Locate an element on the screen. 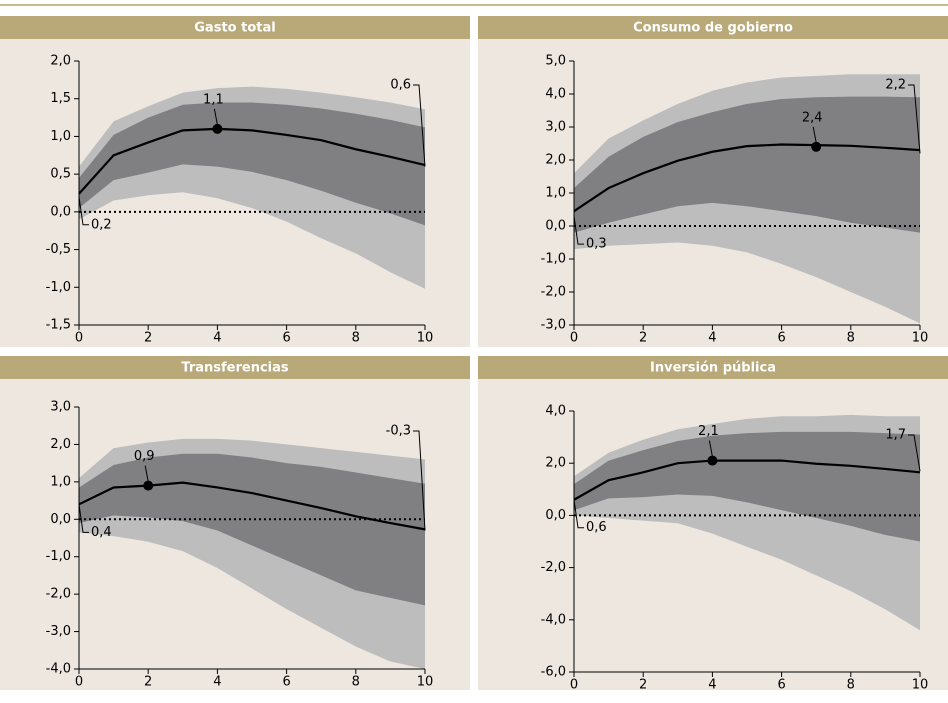 The image size is (948, 703). annotation-label: 1,1 is located at coordinates (213, 99).